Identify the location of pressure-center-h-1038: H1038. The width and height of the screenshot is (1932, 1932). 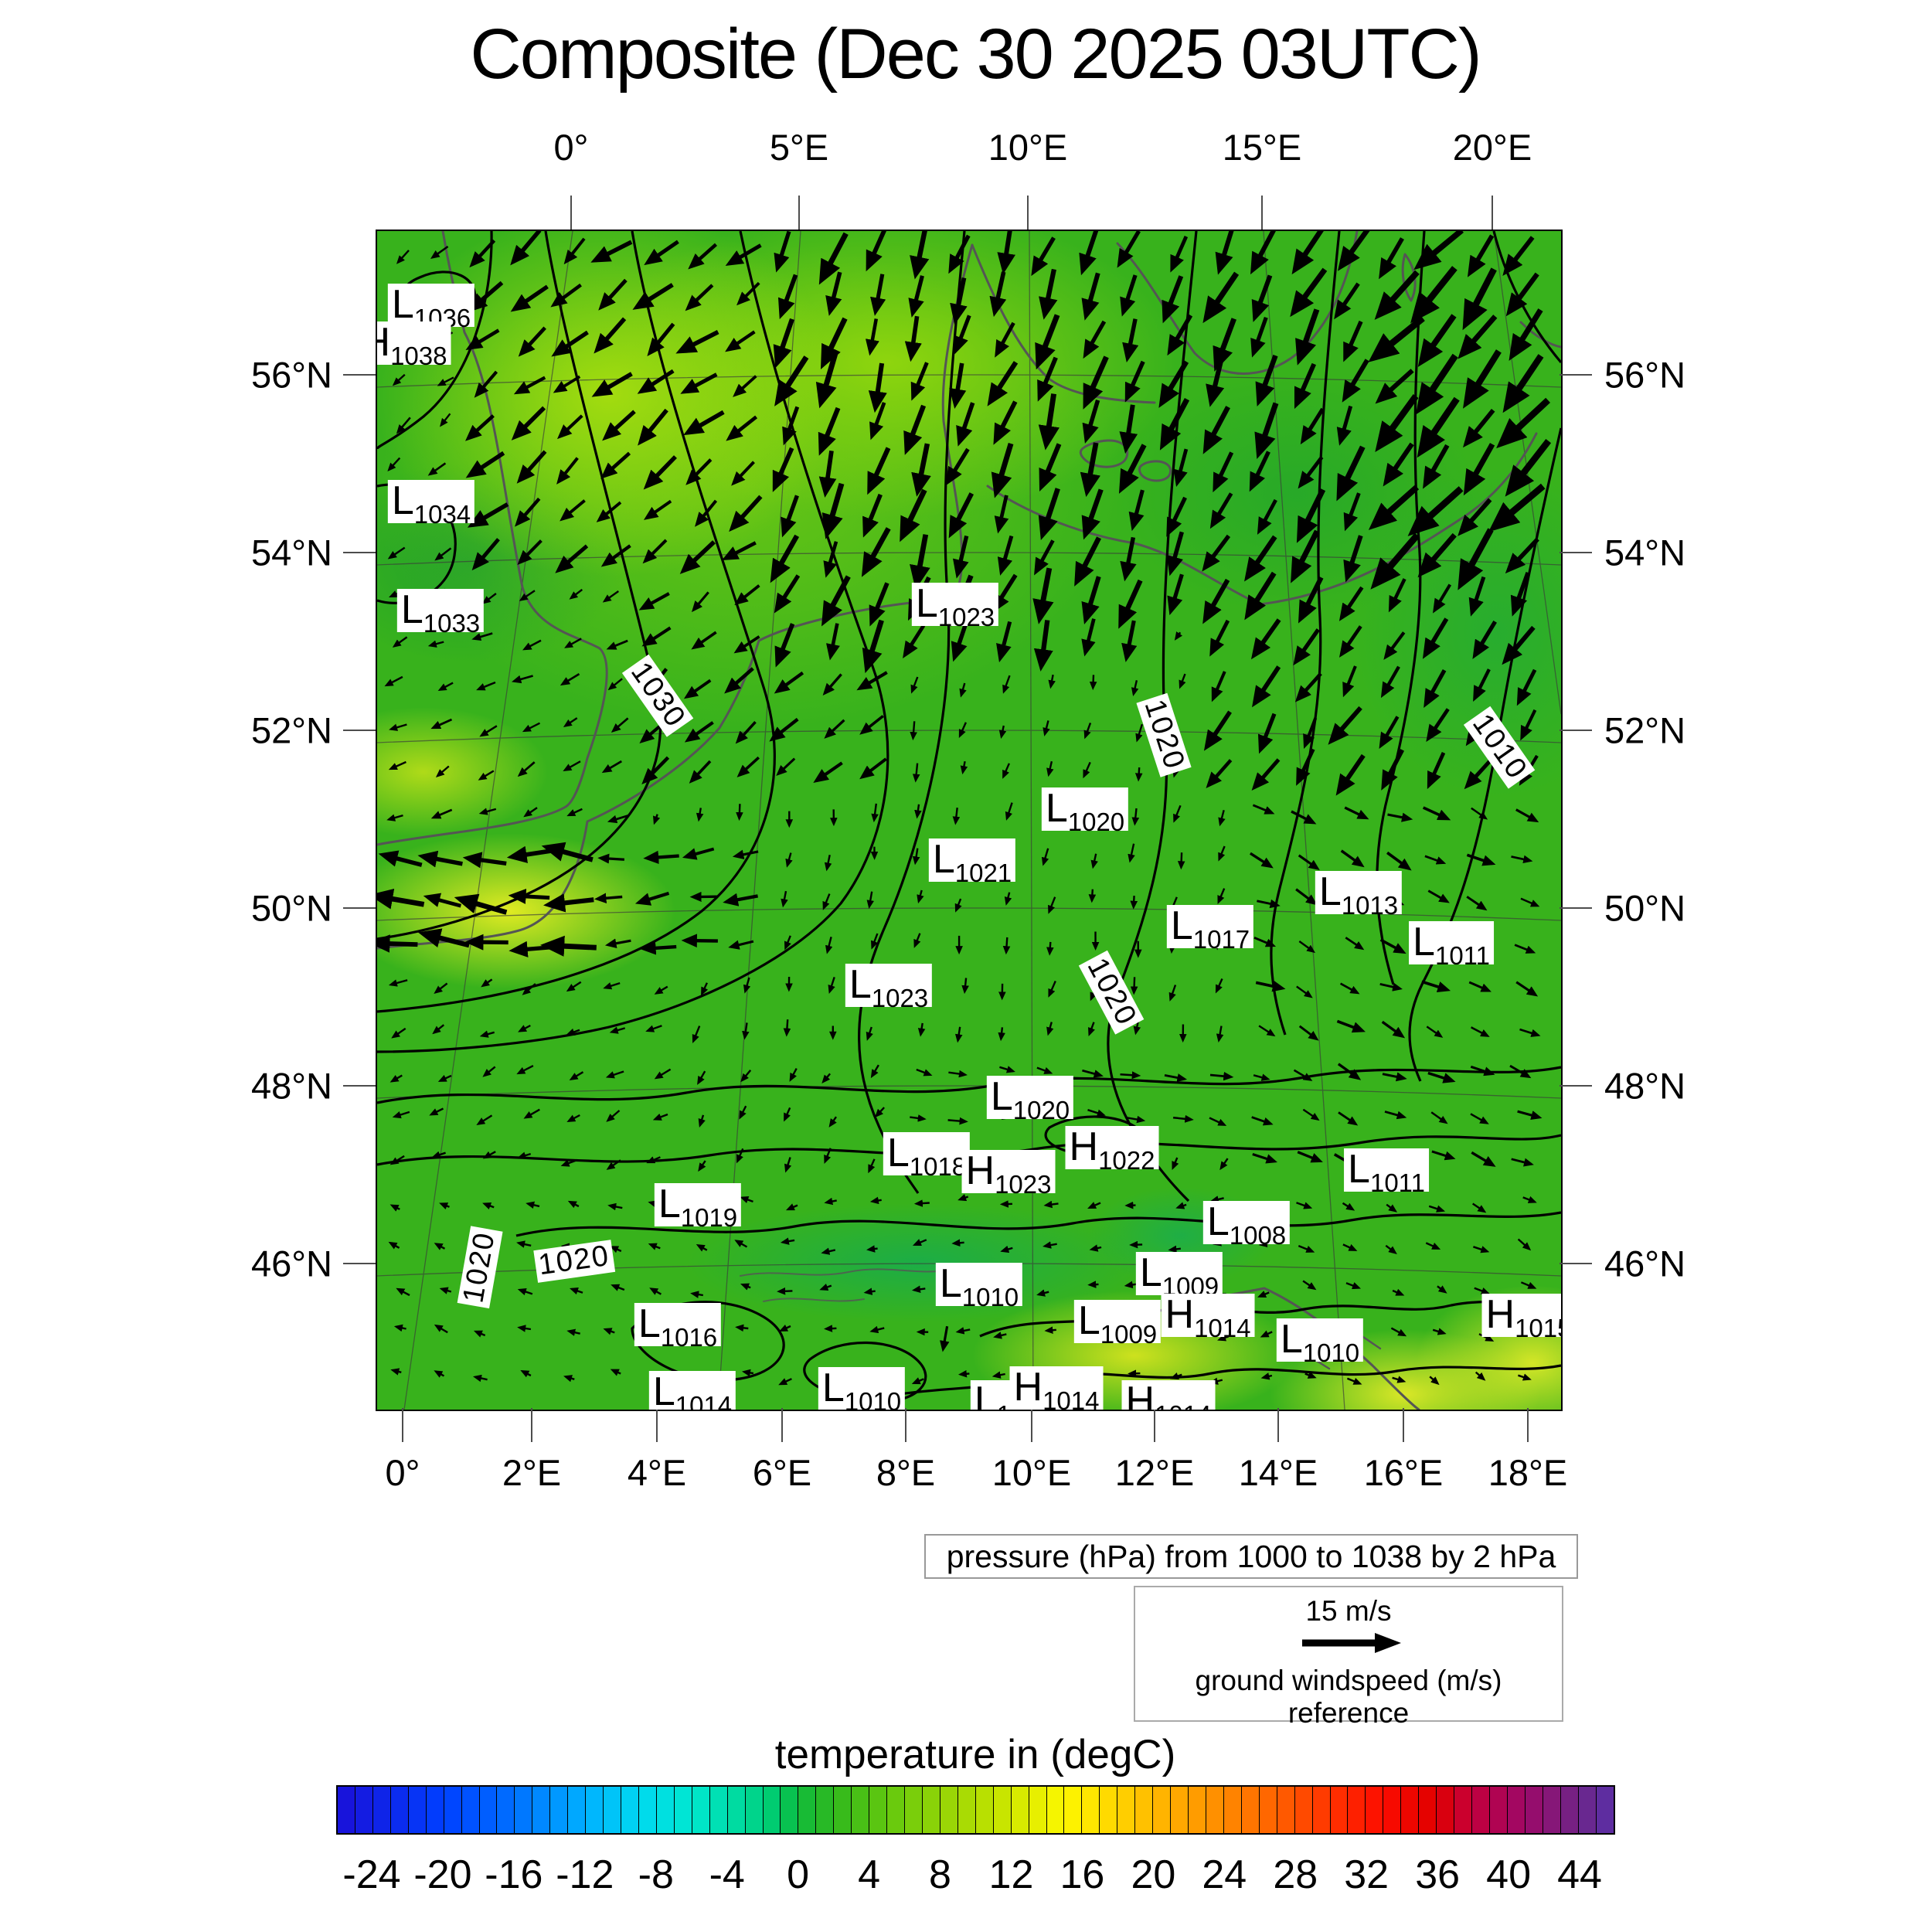
(414, 345).